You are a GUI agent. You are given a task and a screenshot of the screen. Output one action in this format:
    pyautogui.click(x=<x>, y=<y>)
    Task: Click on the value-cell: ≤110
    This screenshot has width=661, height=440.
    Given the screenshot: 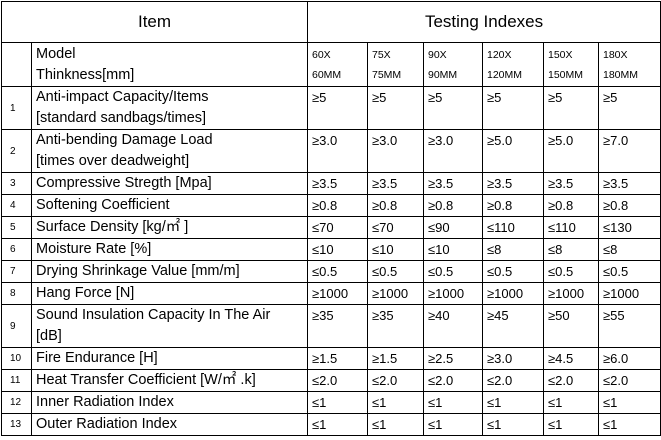 What is the action you would take?
    pyautogui.click(x=571, y=227)
    